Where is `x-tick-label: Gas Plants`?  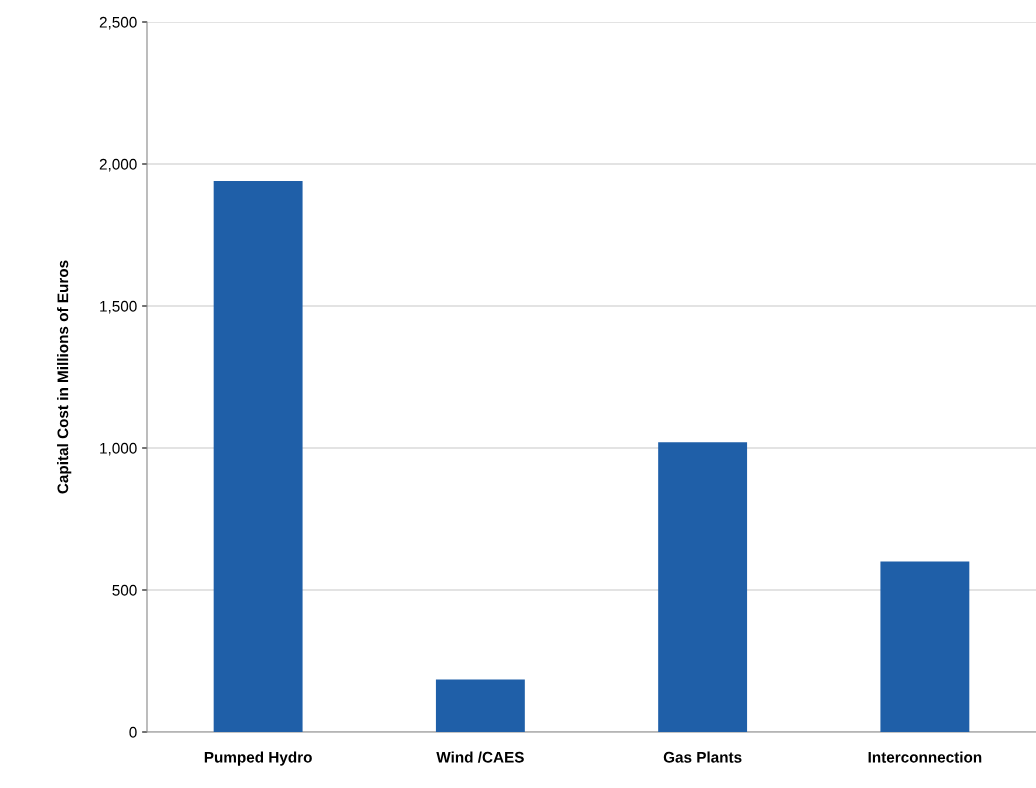
x-tick-label: Gas Plants is located at coordinates (702, 757).